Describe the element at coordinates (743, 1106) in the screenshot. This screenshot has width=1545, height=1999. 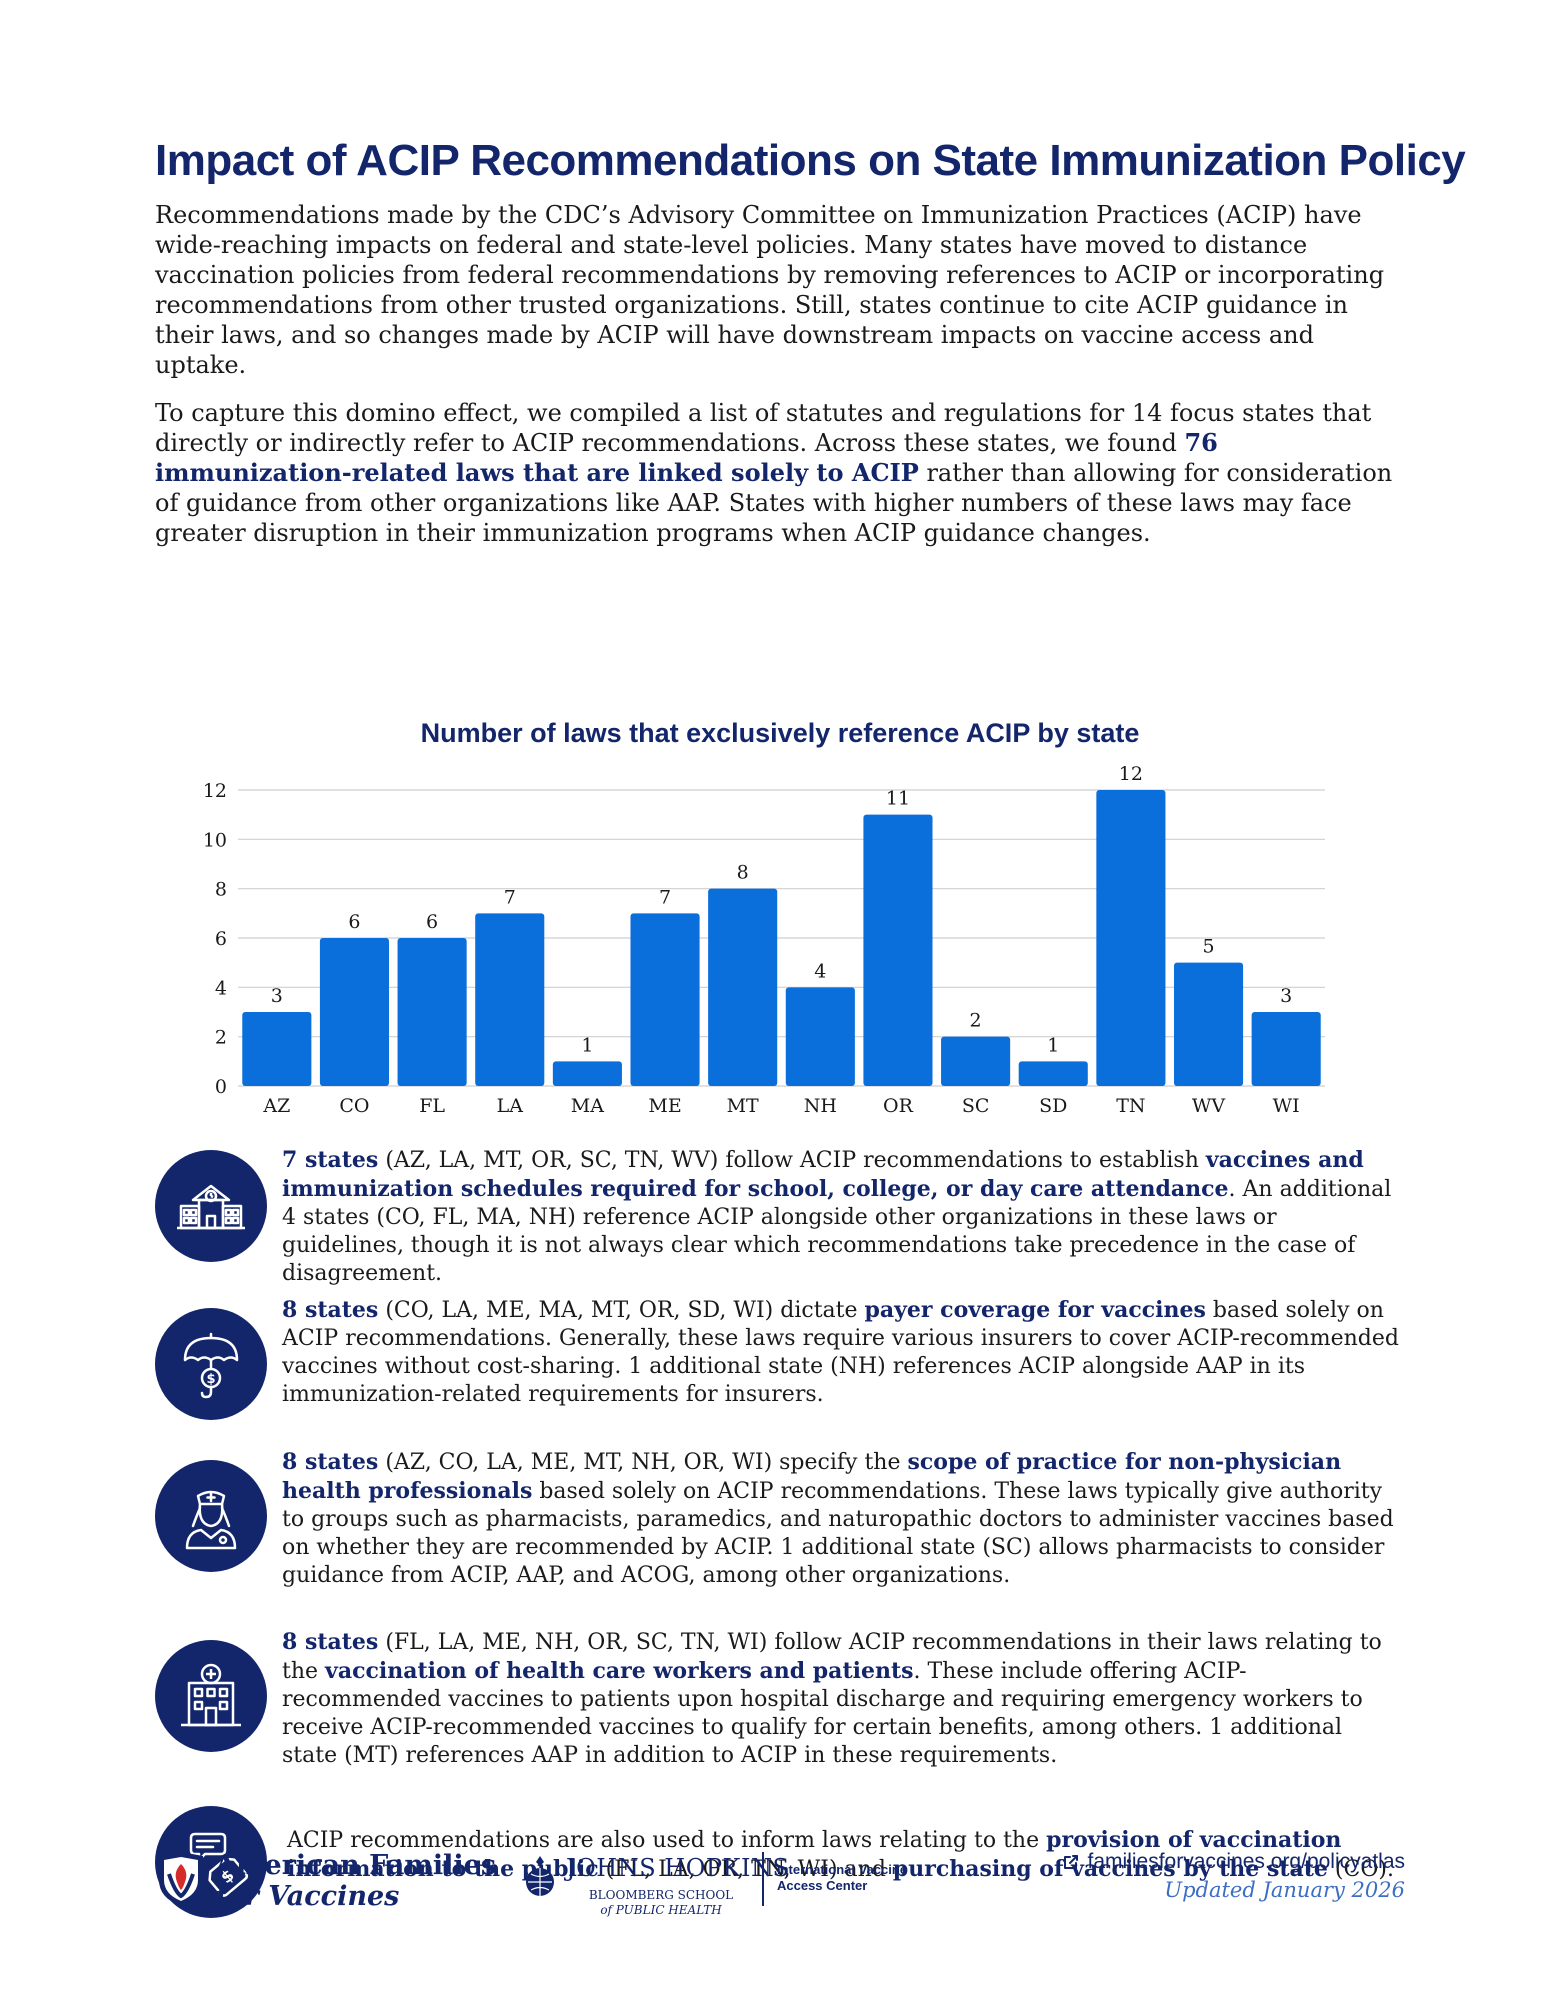
I see `x-tick-label: MT` at that location.